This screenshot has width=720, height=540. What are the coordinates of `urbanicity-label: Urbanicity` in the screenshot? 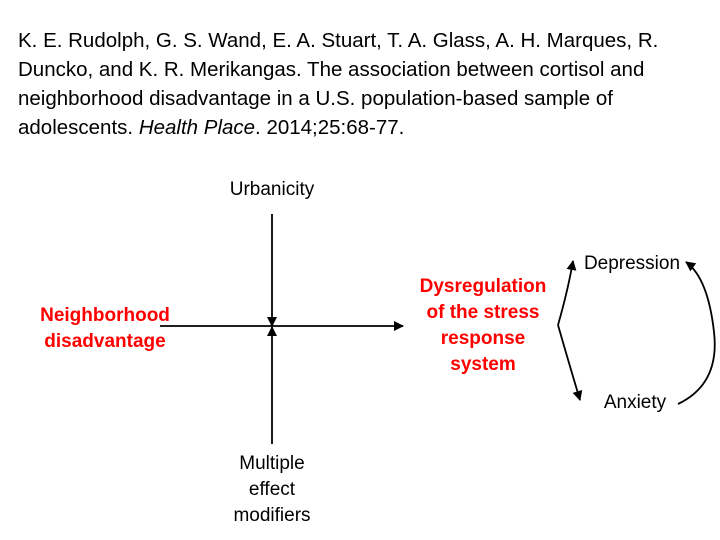 It's located at (272, 189).